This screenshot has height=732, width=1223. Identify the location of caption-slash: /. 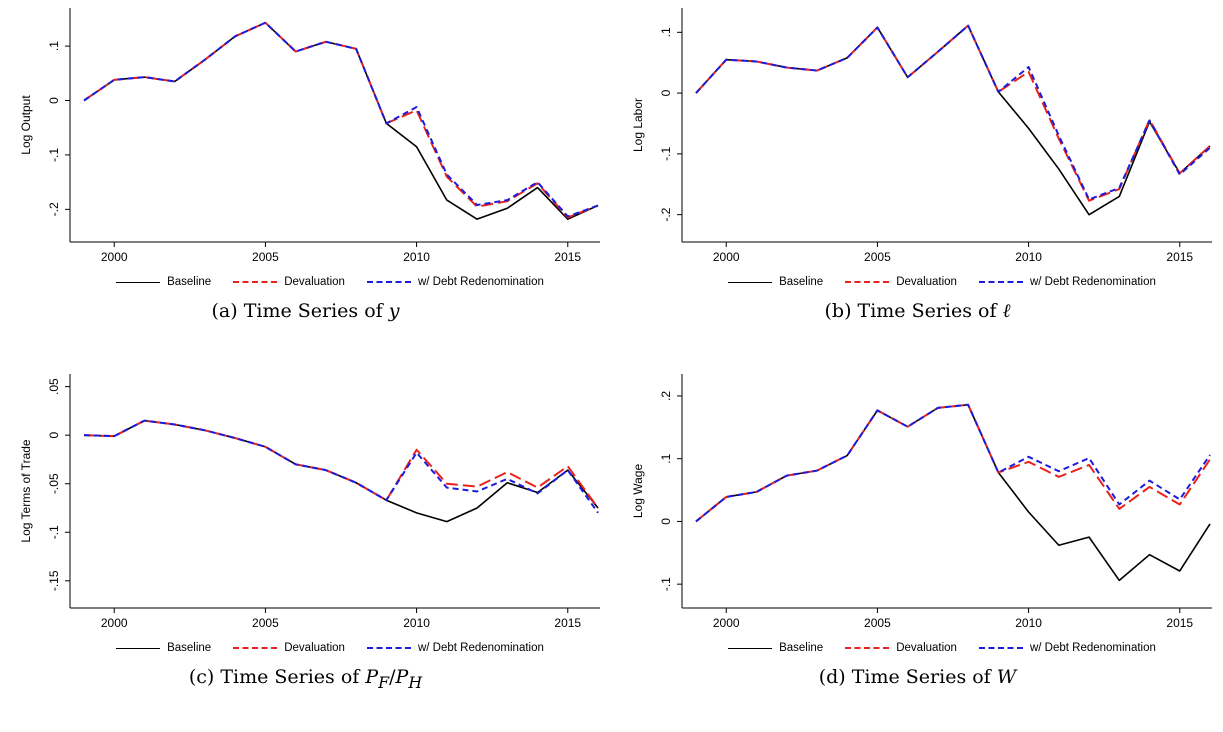
(392, 677).